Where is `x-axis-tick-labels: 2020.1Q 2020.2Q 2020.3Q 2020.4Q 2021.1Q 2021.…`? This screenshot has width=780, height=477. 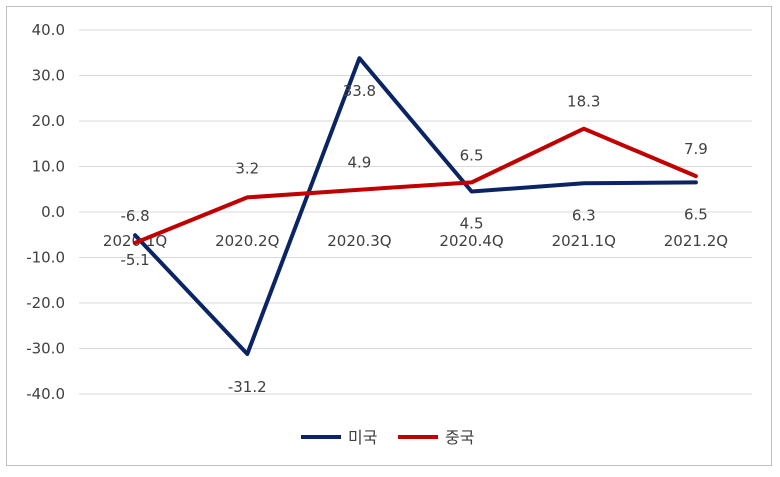 x-axis-tick-labels: 2020.1Q 2020.2Q 2020.3Q 2020.4Q 2021.1Q 2021.… is located at coordinates (415, 241).